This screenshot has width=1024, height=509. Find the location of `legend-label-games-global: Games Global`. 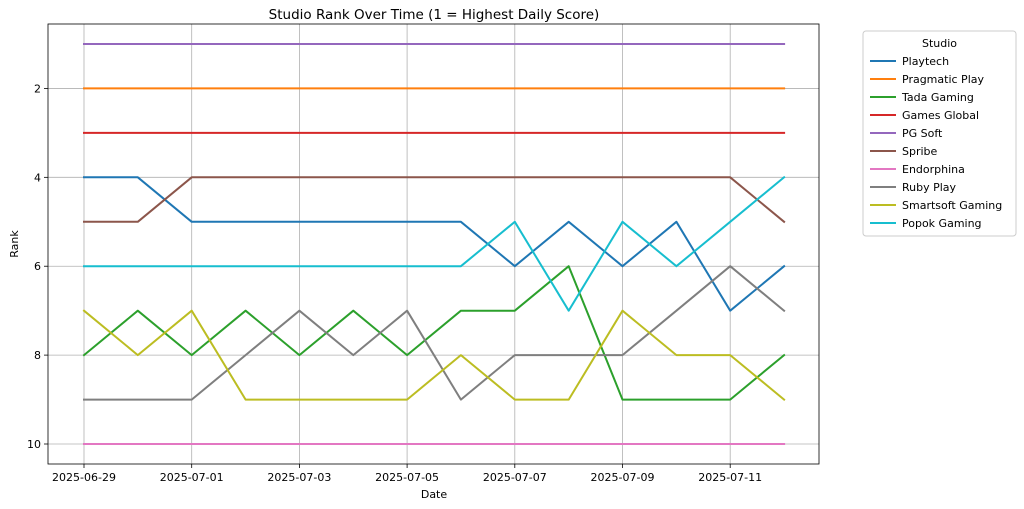

legend-label-games-global: Games Global is located at coordinates (940, 115).